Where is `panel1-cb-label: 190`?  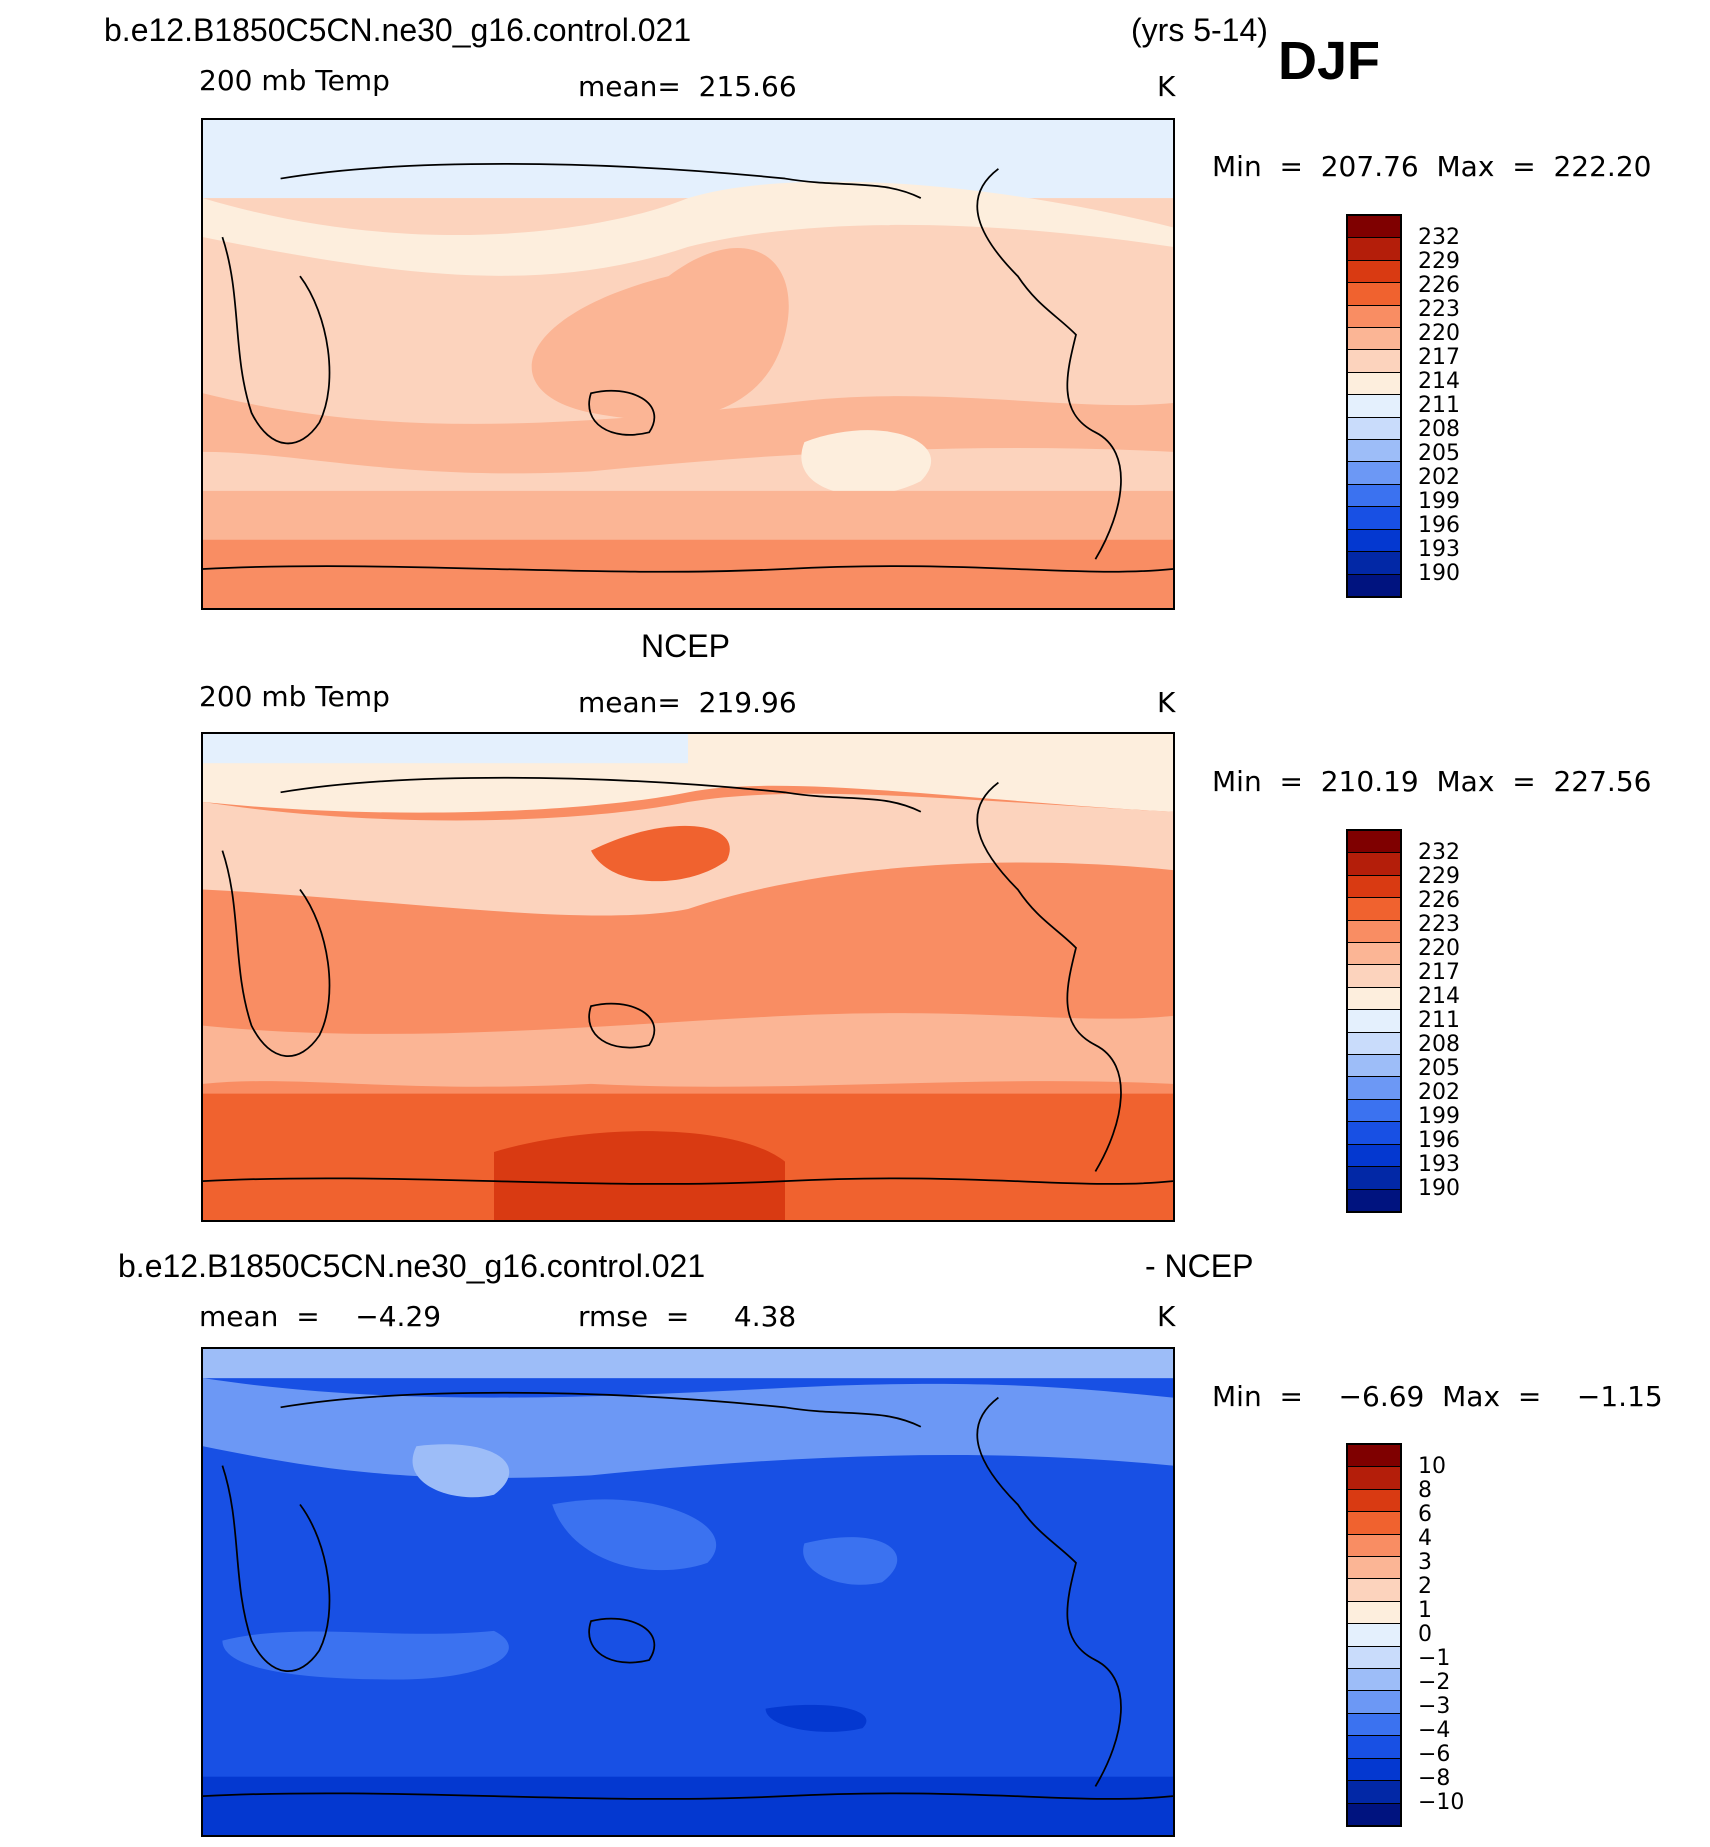 panel1-cb-label: 190 is located at coordinates (1439, 573).